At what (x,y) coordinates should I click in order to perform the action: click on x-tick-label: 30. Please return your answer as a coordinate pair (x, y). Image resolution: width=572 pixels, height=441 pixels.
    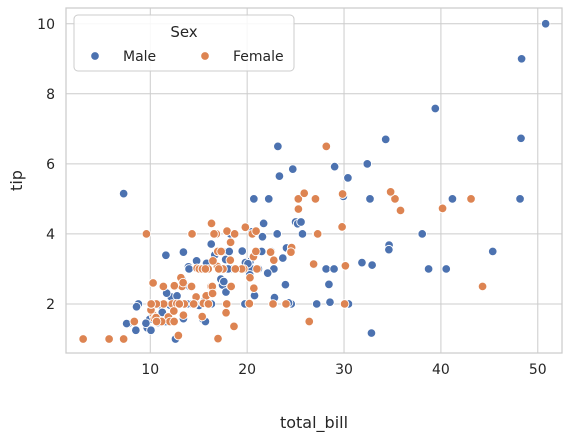
    Looking at the image, I should click on (344, 370).